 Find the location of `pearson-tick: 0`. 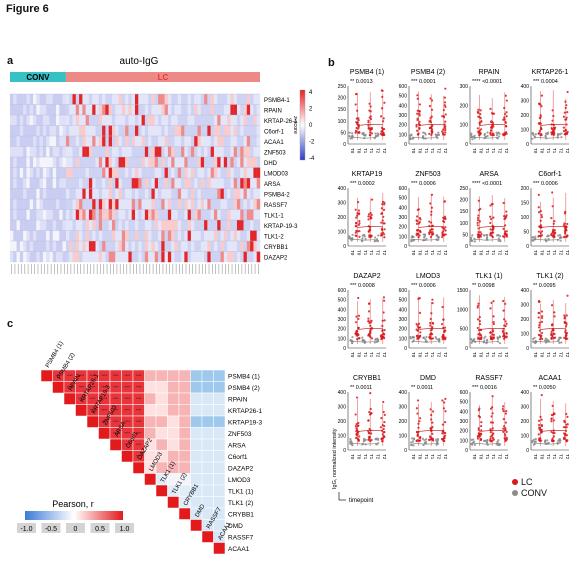

pearson-tick: 0 is located at coordinates (76, 529).